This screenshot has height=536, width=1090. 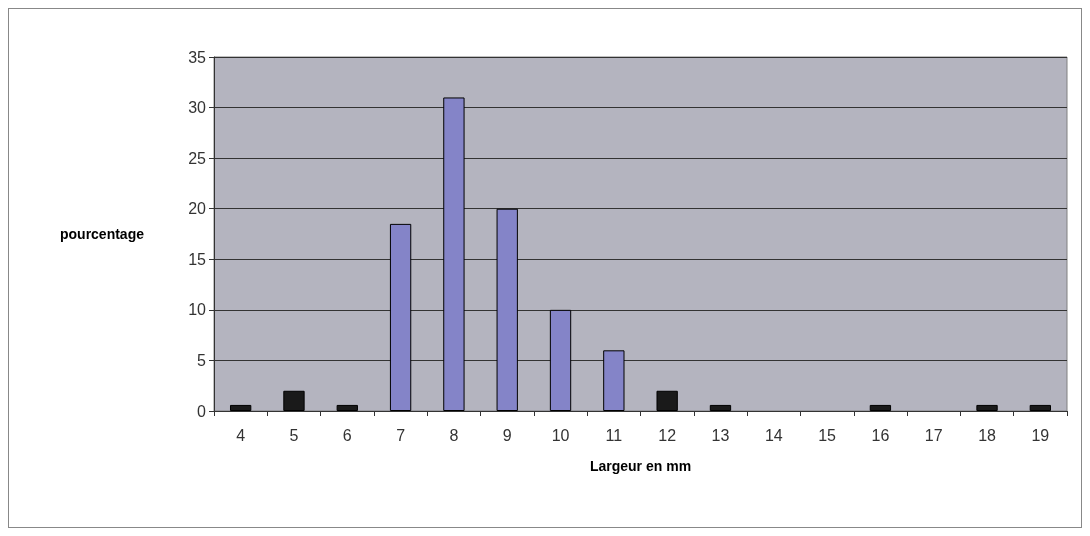 I want to click on y-axis-title: pourcentage, so click(x=102, y=234).